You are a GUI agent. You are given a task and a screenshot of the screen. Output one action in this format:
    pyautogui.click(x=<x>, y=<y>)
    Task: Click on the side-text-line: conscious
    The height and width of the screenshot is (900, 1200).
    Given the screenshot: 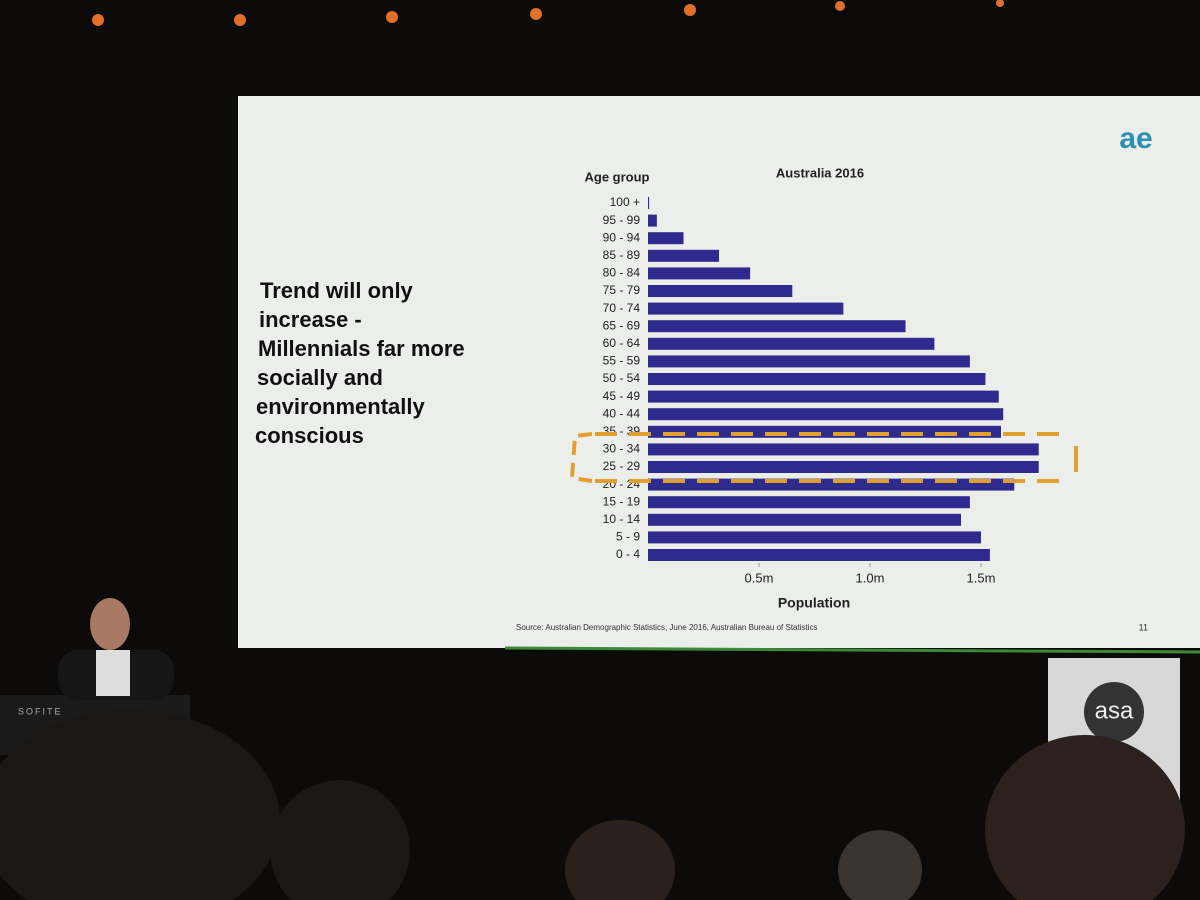 What is the action you would take?
    pyautogui.click(x=309, y=435)
    